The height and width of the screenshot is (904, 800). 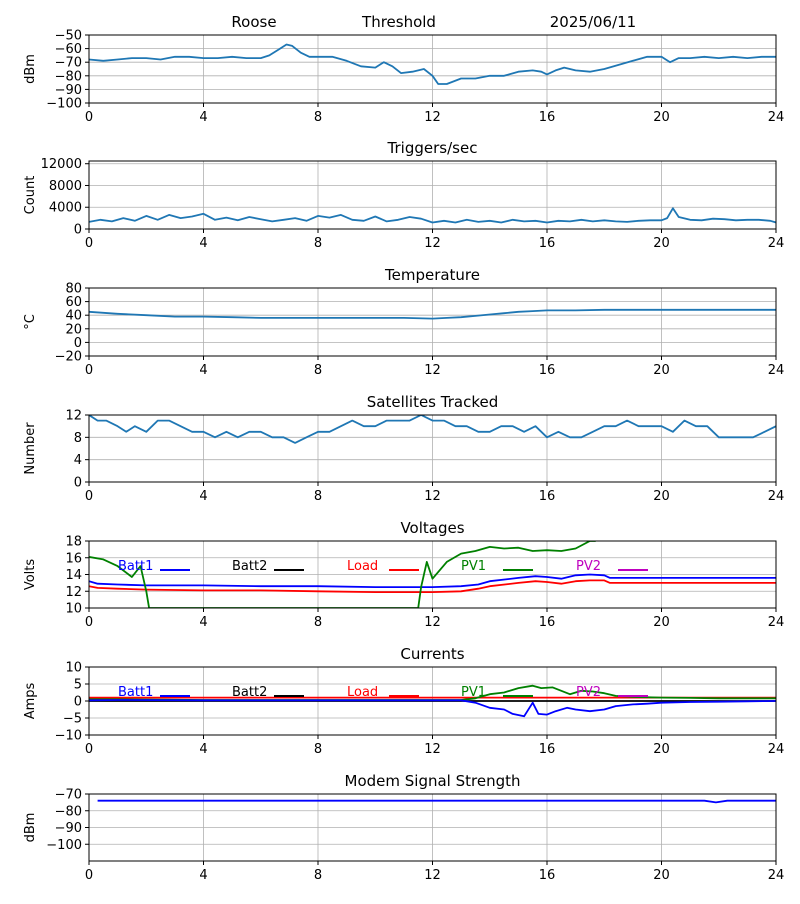 What do you see at coordinates (78, 460) in the screenshot?
I see `y-tick-label: 4` at bounding box center [78, 460].